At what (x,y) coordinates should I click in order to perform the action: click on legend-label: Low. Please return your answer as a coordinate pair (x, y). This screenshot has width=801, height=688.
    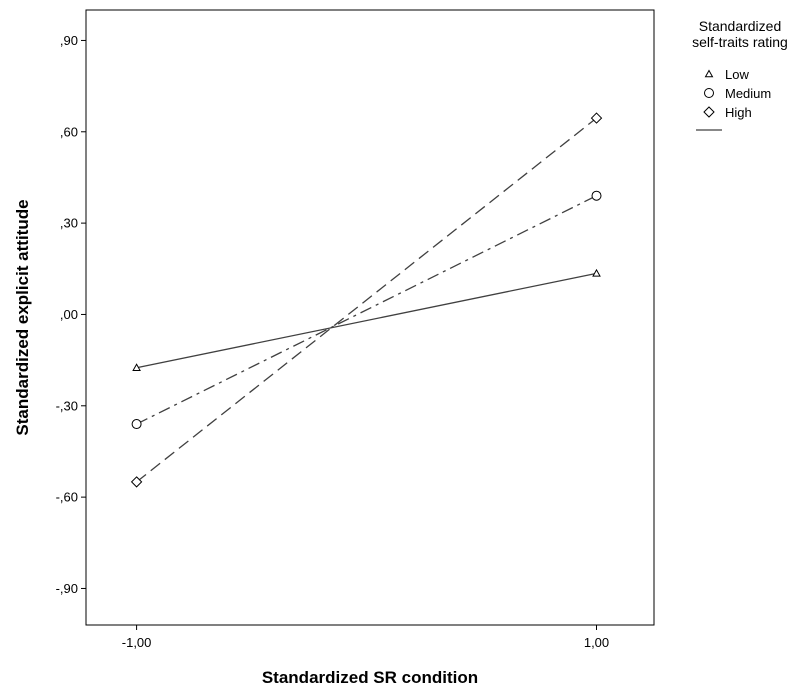
    Looking at the image, I should click on (737, 74).